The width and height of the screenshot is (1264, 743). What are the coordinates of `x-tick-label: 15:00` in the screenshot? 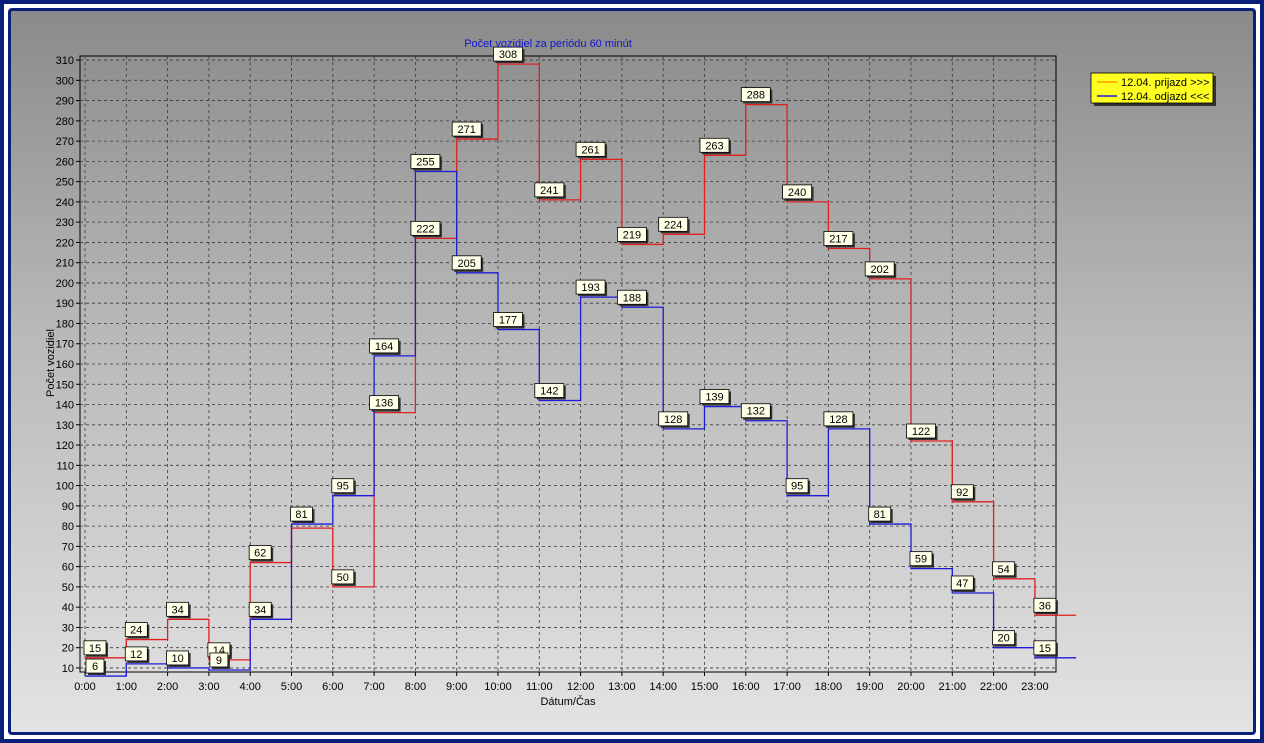 It's located at (705, 687).